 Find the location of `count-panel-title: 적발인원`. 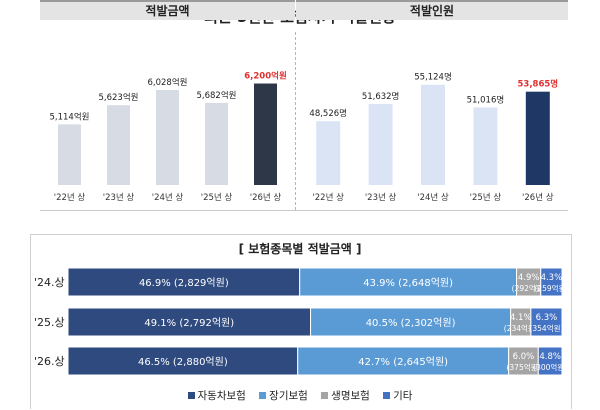

count-panel-title: 적발인원 is located at coordinates (432, 10).